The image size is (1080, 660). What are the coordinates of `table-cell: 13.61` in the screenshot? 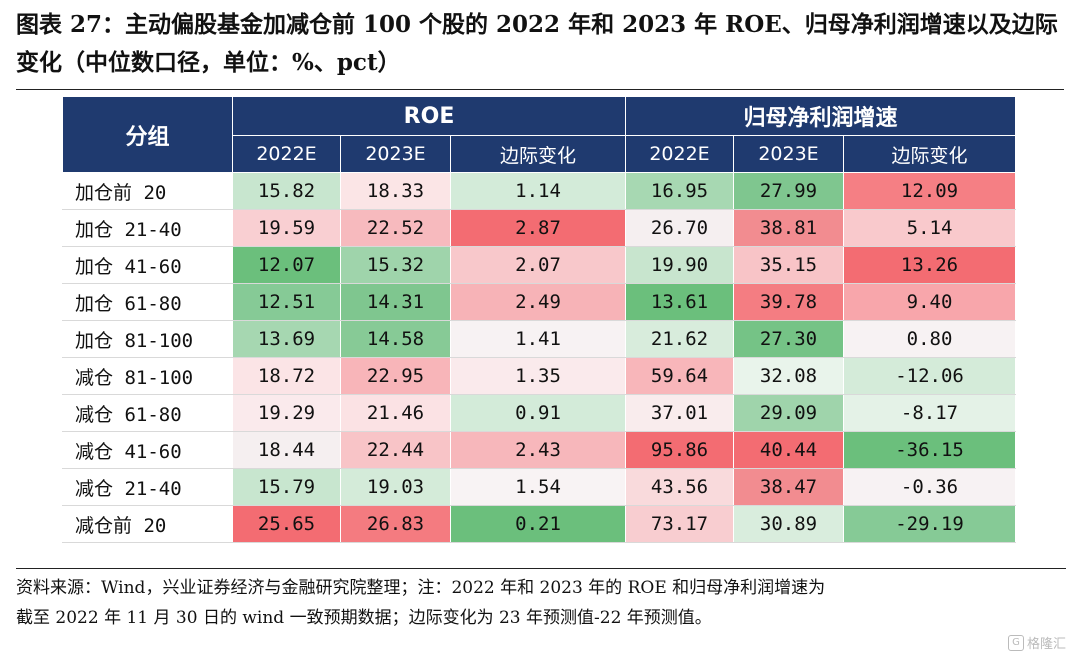 It's located at (680, 302).